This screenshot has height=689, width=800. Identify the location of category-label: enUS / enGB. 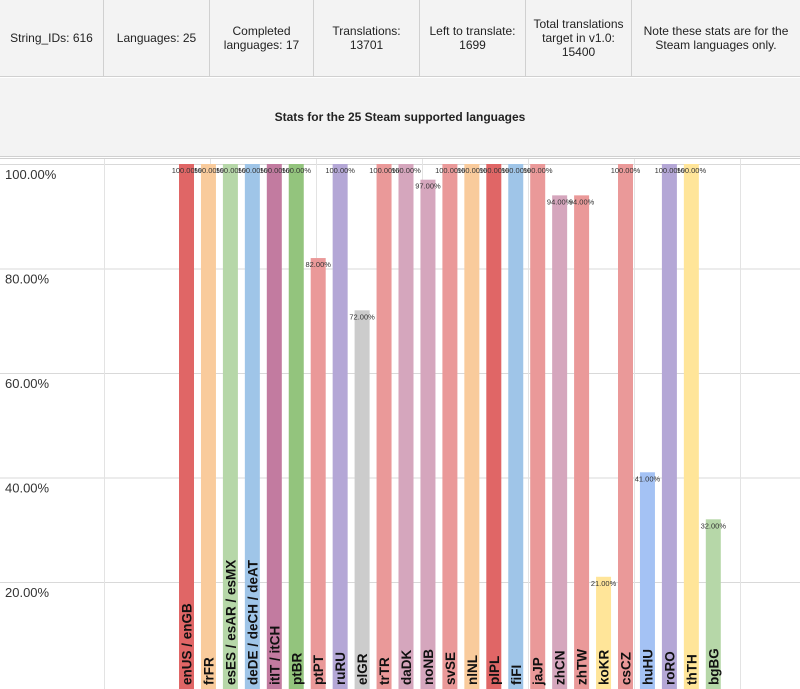
(187, 644).